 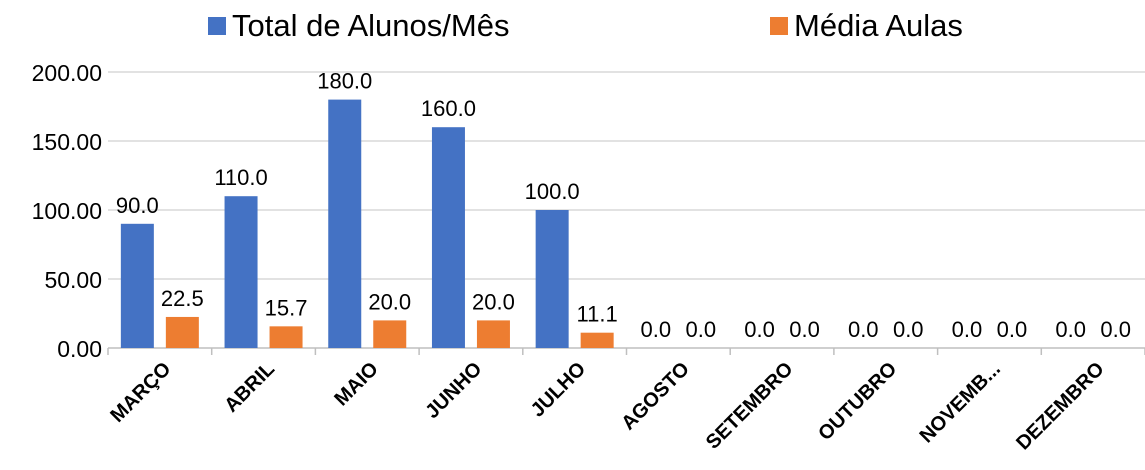 I want to click on y-tick-label: 150.00, so click(x=67, y=142).